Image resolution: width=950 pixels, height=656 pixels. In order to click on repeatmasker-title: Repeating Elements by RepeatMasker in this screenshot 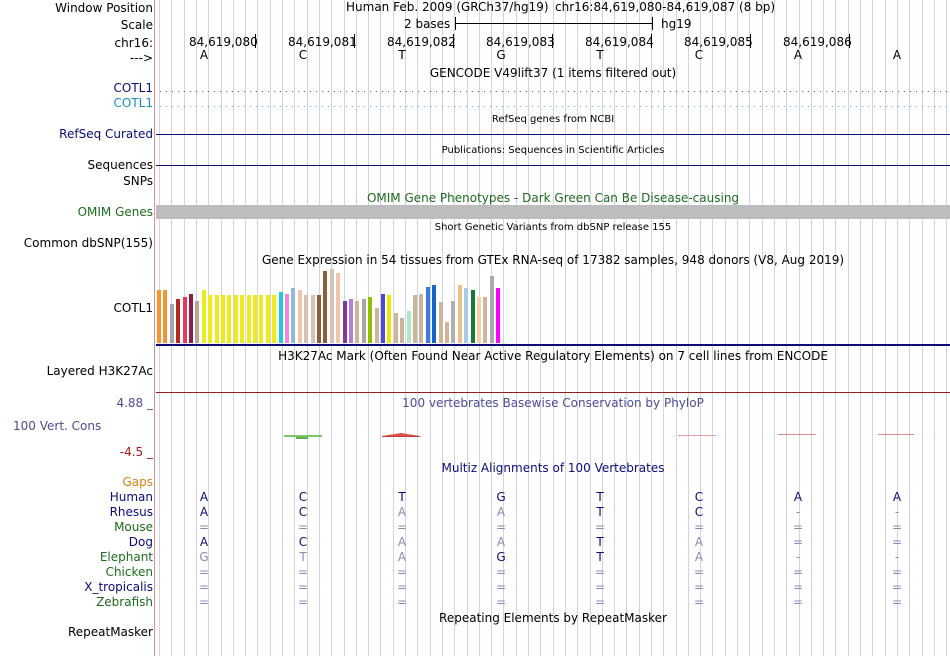, I will do `click(553, 618)`.